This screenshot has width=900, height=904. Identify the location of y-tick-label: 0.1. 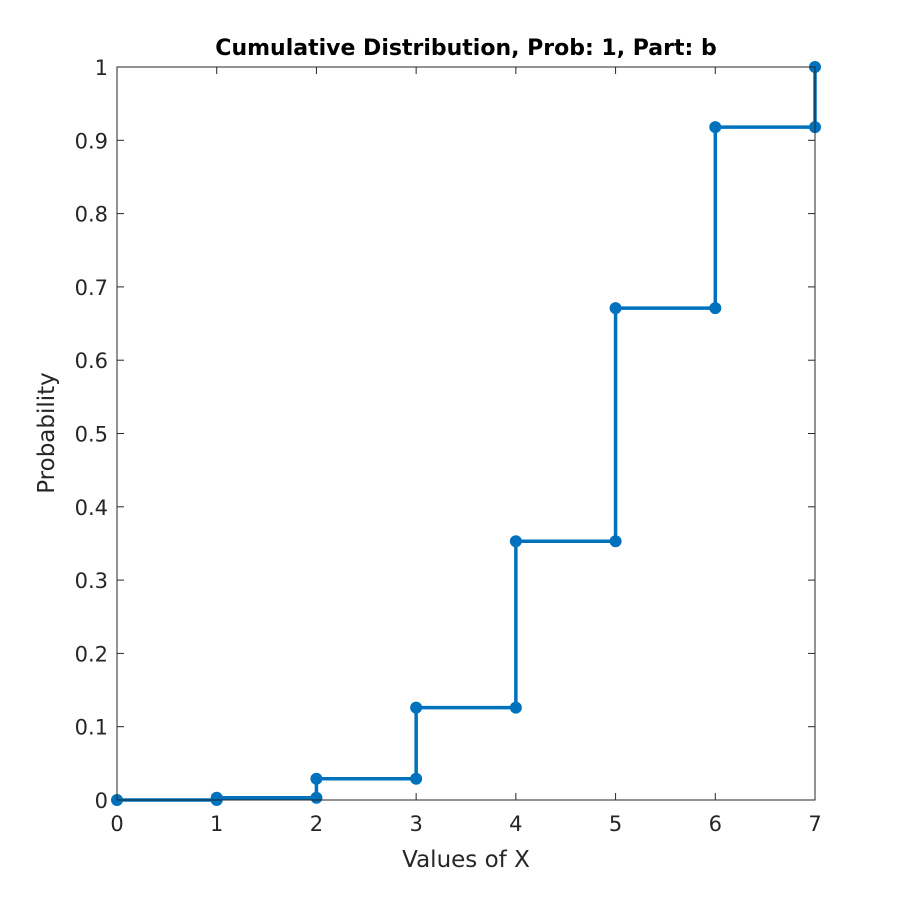
(91, 728).